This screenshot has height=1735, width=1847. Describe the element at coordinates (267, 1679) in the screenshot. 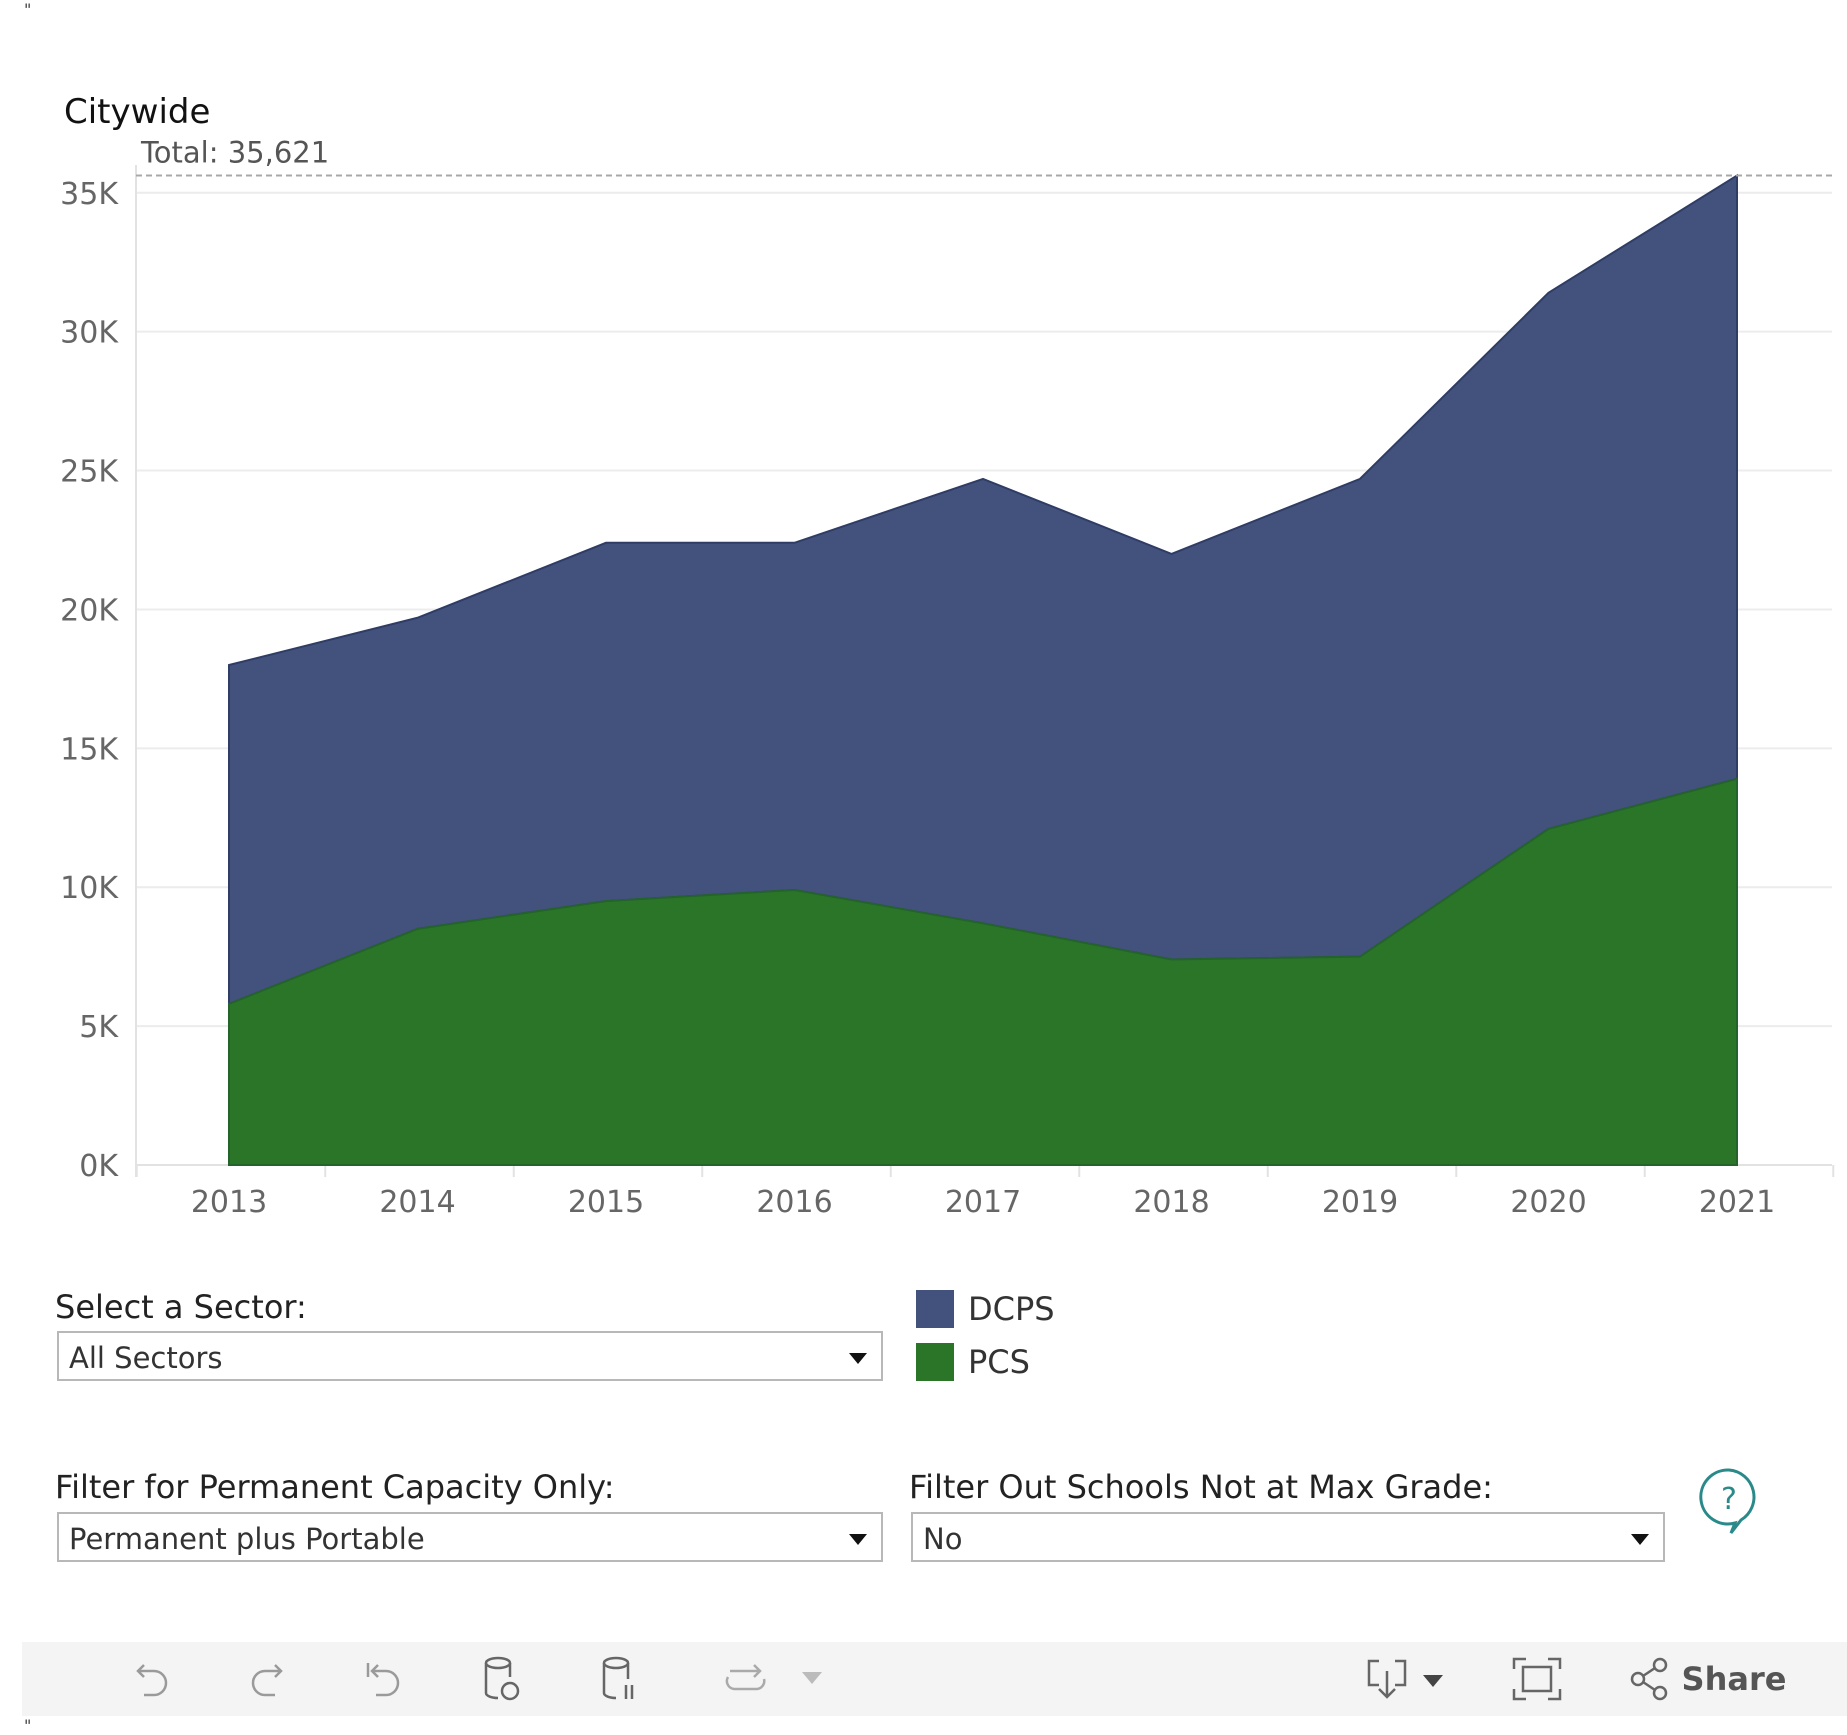

I see `redo-icon` at that location.